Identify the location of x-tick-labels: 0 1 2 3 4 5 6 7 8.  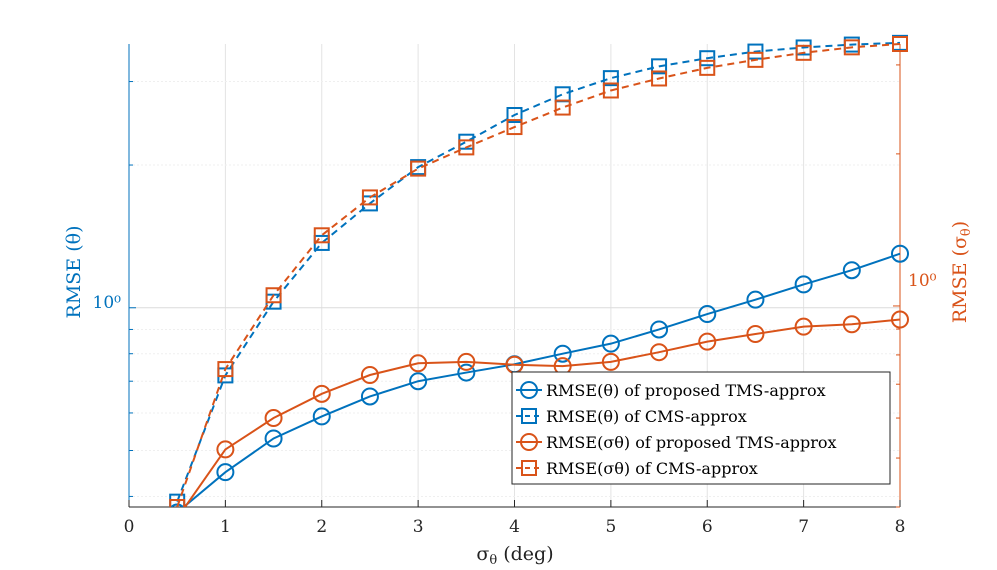
(515, 527).